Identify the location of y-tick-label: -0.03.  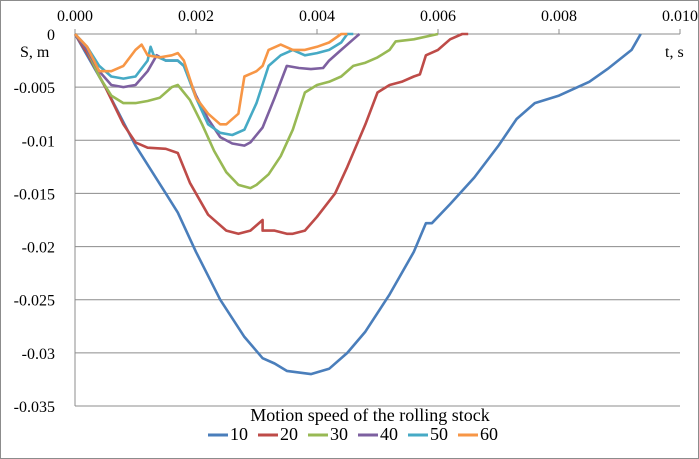
(38, 354).